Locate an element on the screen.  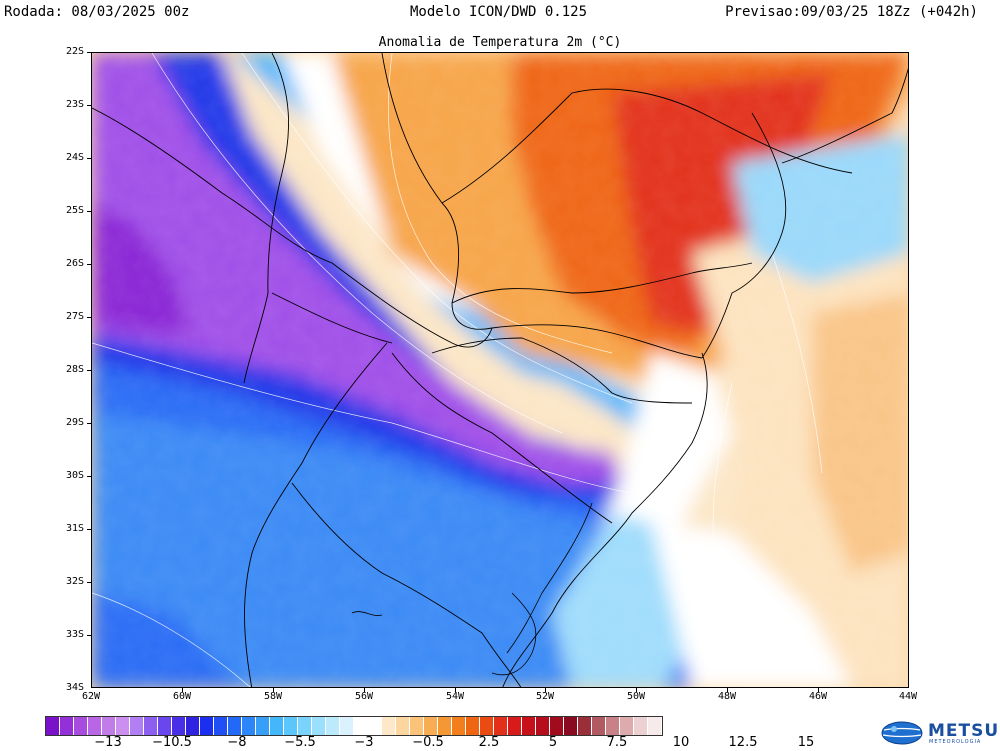
lon-label-62w: 62W is located at coordinates (91, 696).